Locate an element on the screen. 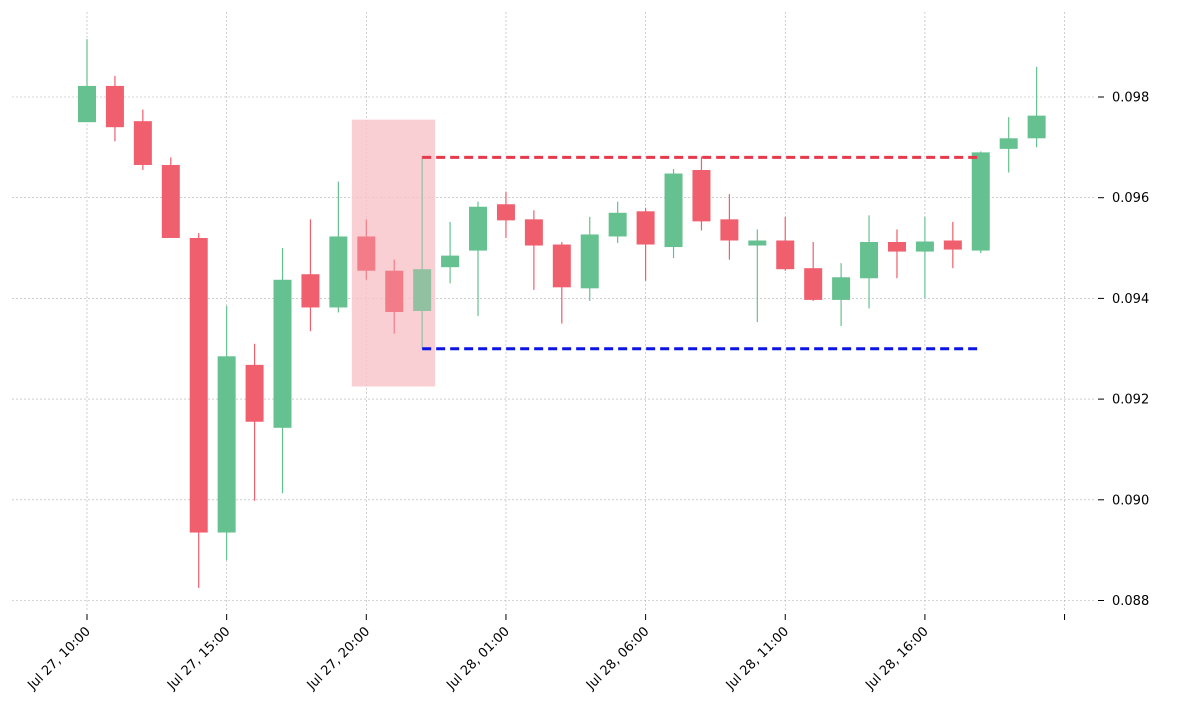  x-tick-label: Jul 27, 10:00 is located at coordinates (58, 658).